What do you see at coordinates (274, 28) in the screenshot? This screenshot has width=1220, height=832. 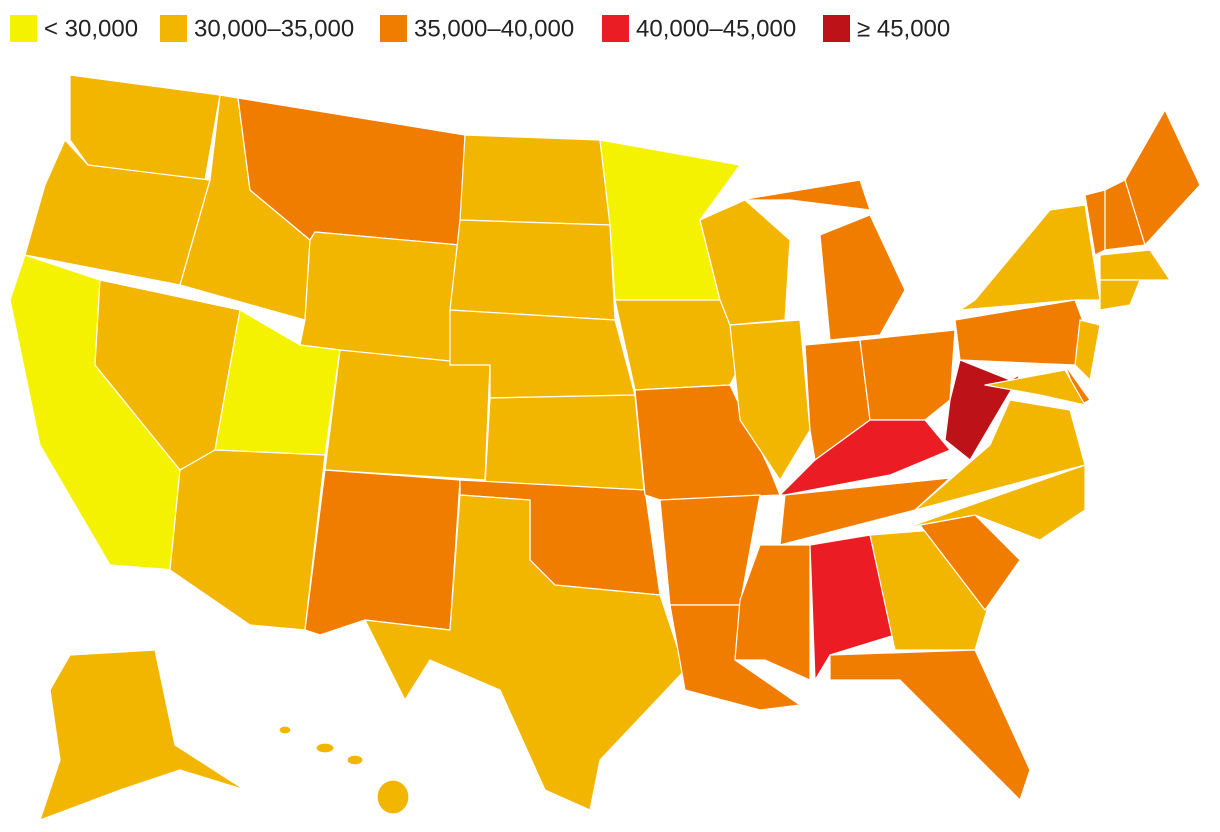 I see `legend-label: 30,000–35,000` at bounding box center [274, 28].